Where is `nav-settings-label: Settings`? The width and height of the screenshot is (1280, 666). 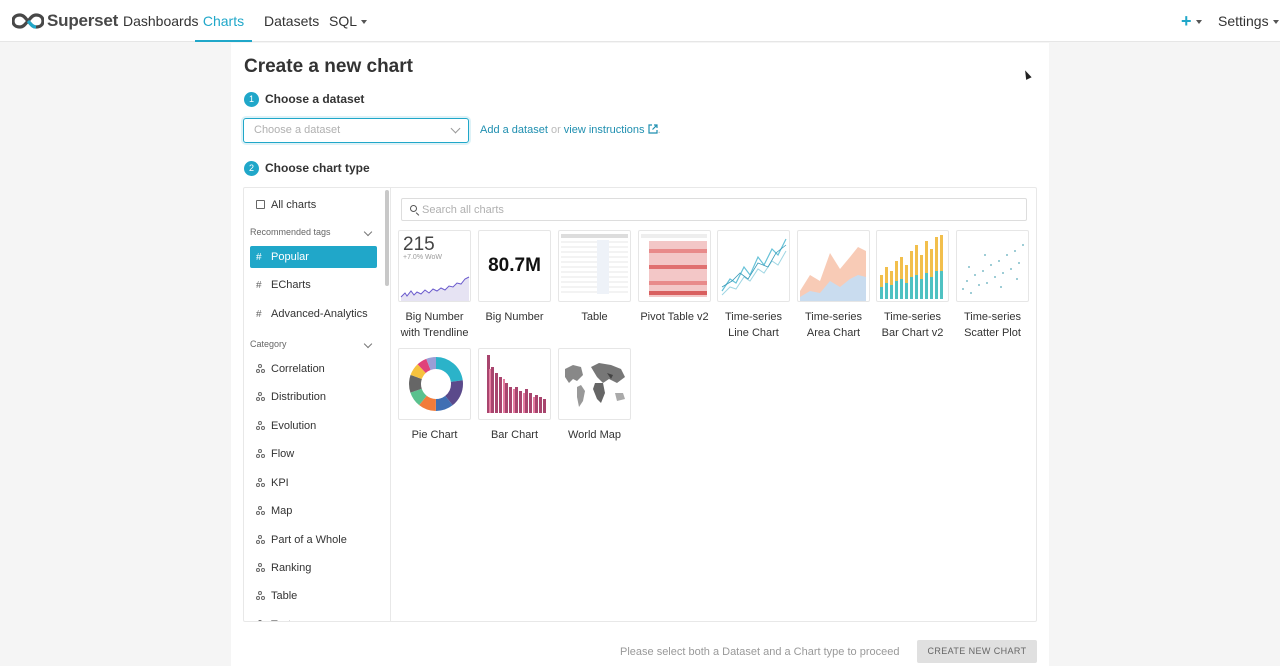
nav-settings-label: Settings is located at coordinates (1243, 21).